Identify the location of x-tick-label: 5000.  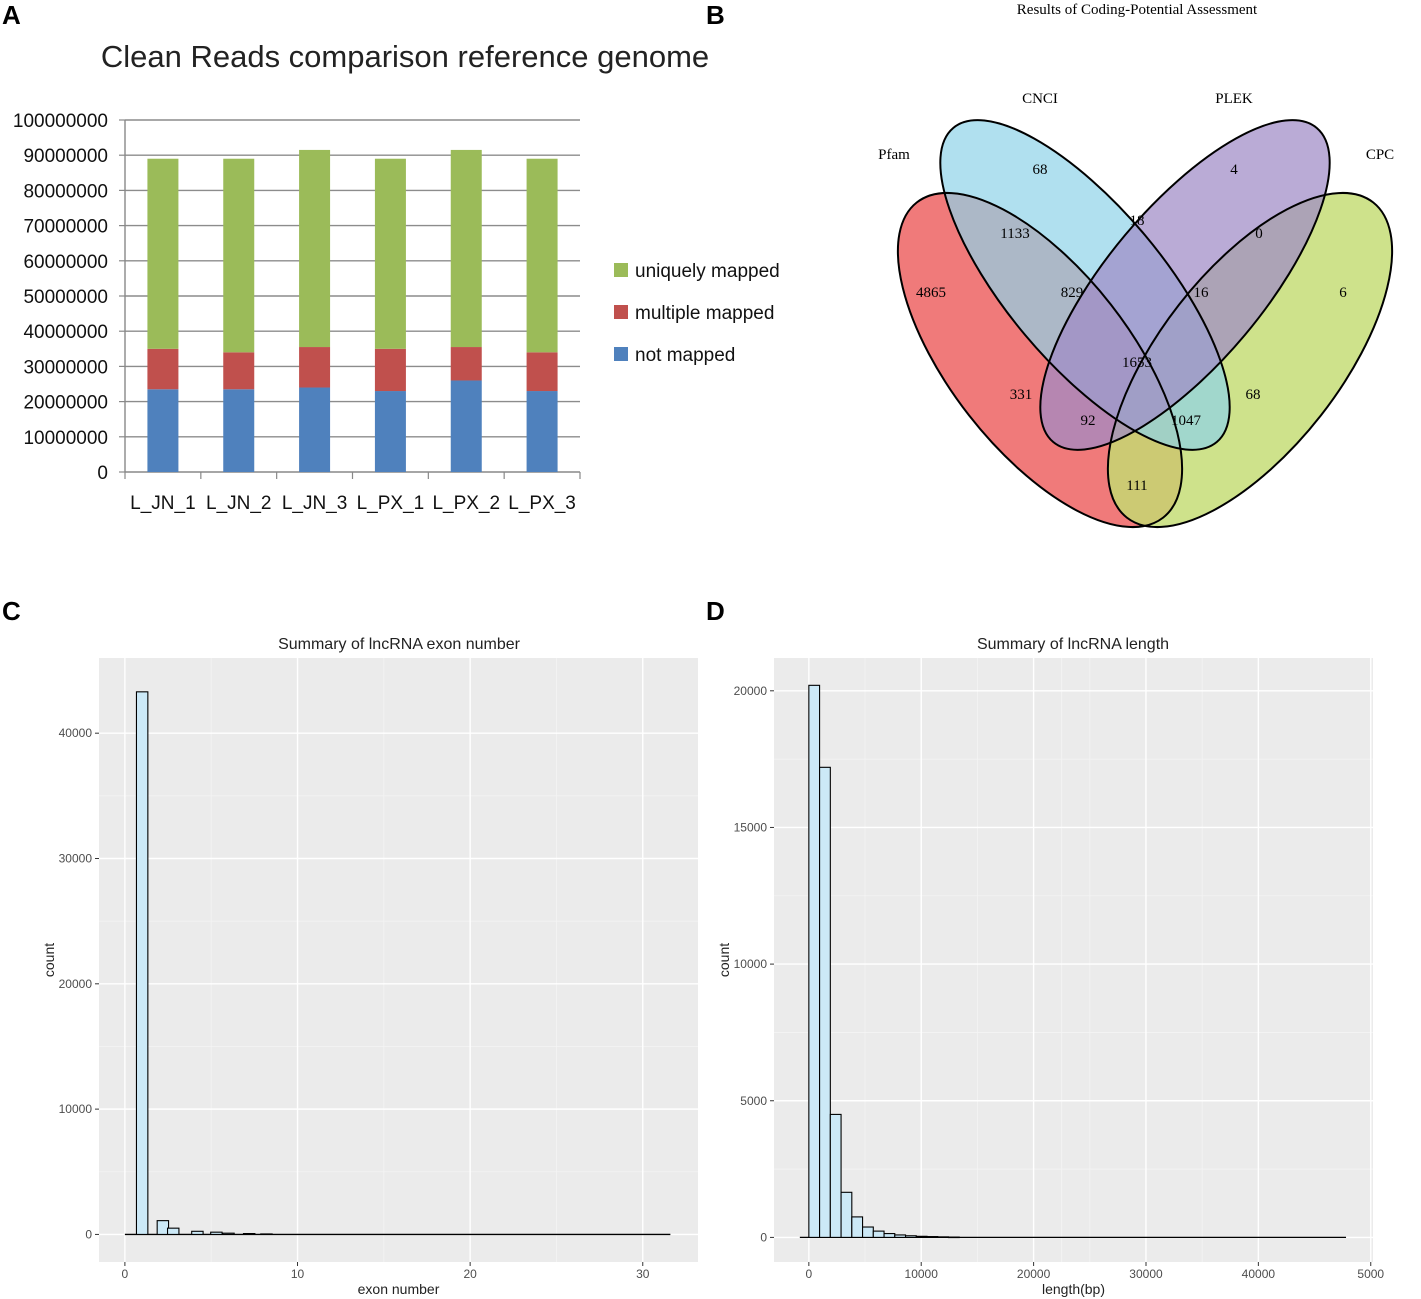
(1370, 1274).